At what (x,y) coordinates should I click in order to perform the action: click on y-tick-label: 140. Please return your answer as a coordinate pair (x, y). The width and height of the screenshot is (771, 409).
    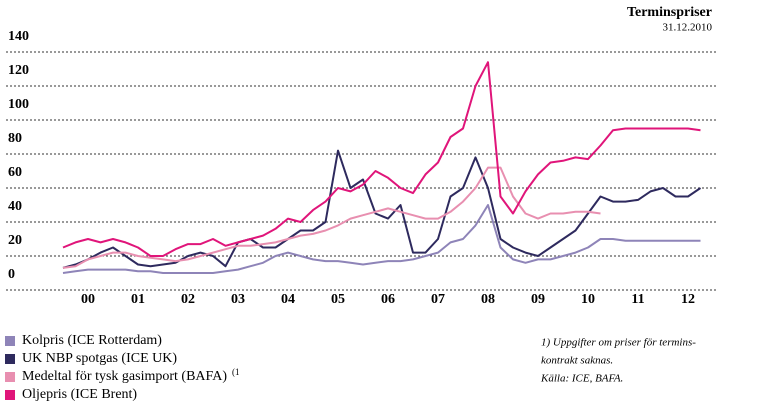
    Looking at the image, I should click on (18, 36).